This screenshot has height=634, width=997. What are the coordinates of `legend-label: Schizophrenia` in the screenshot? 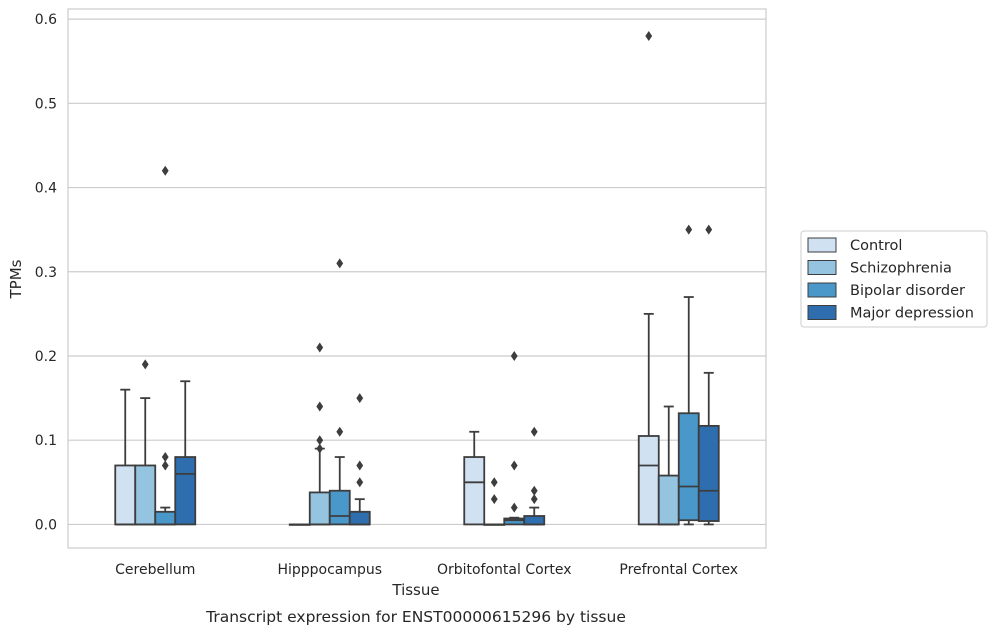 It's located at (901, 269).